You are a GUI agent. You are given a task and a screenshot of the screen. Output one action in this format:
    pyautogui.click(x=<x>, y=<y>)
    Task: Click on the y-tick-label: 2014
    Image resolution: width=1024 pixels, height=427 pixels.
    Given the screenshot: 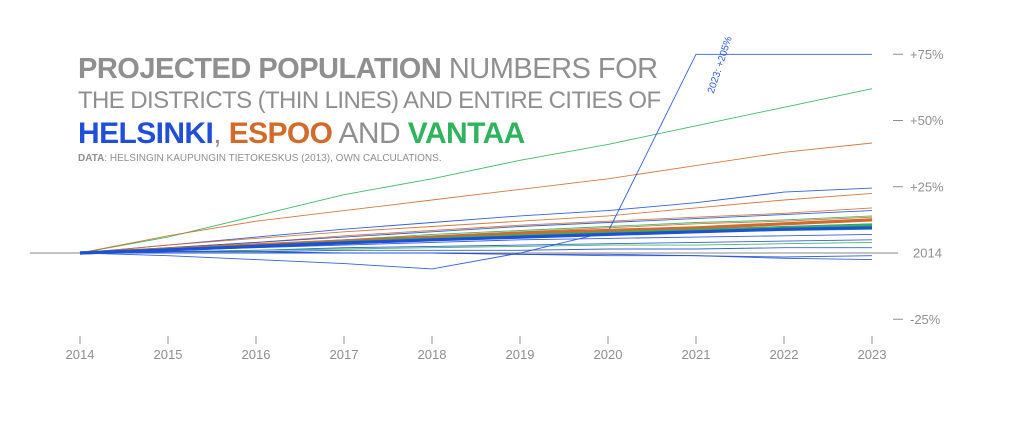 What is the action you would take?
    pyautogui.click(x=927, y=253)
    